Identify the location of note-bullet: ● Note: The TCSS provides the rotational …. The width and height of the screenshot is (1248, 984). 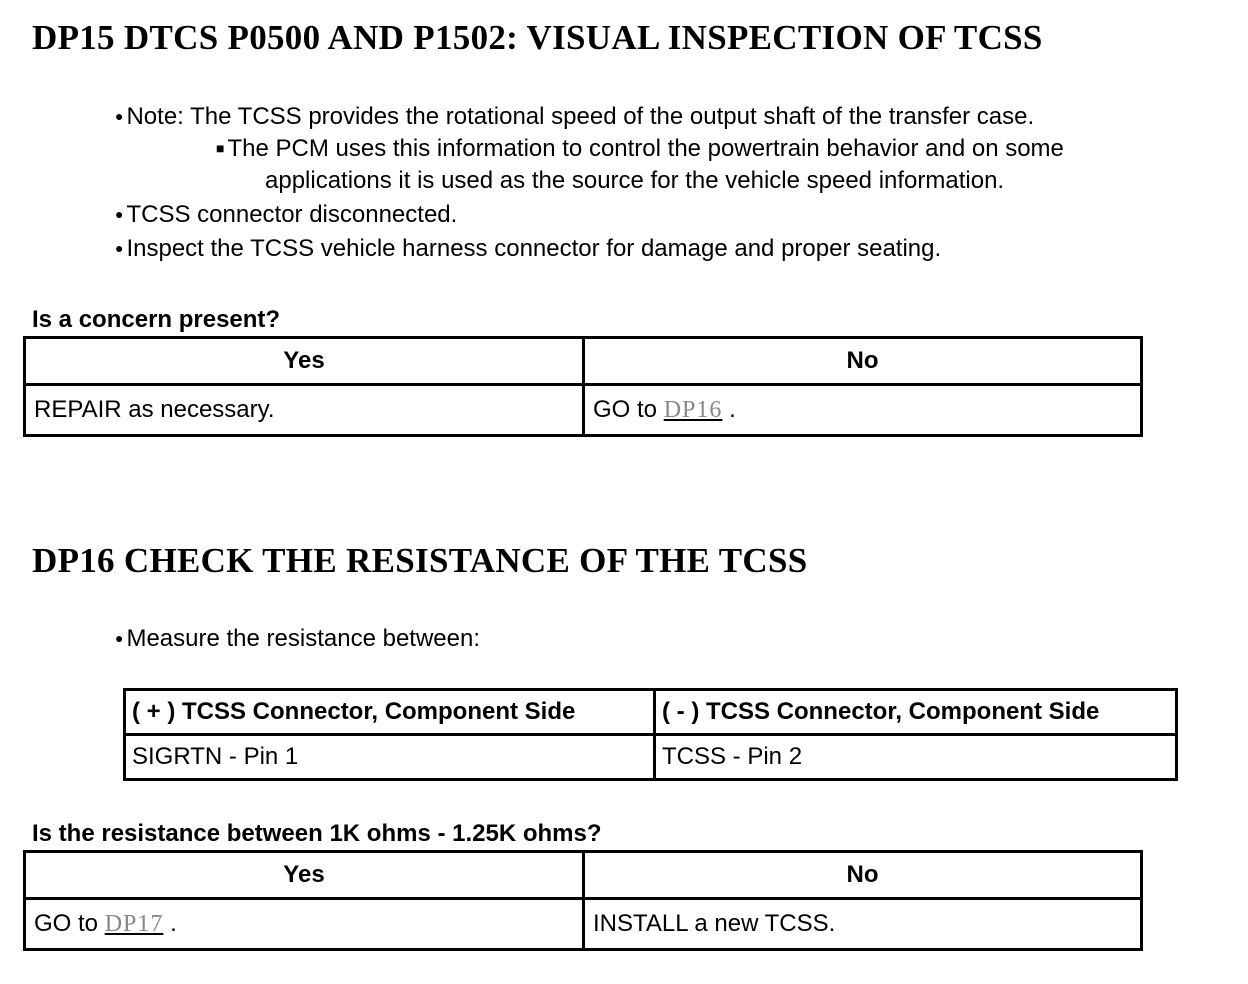
(575, 116).